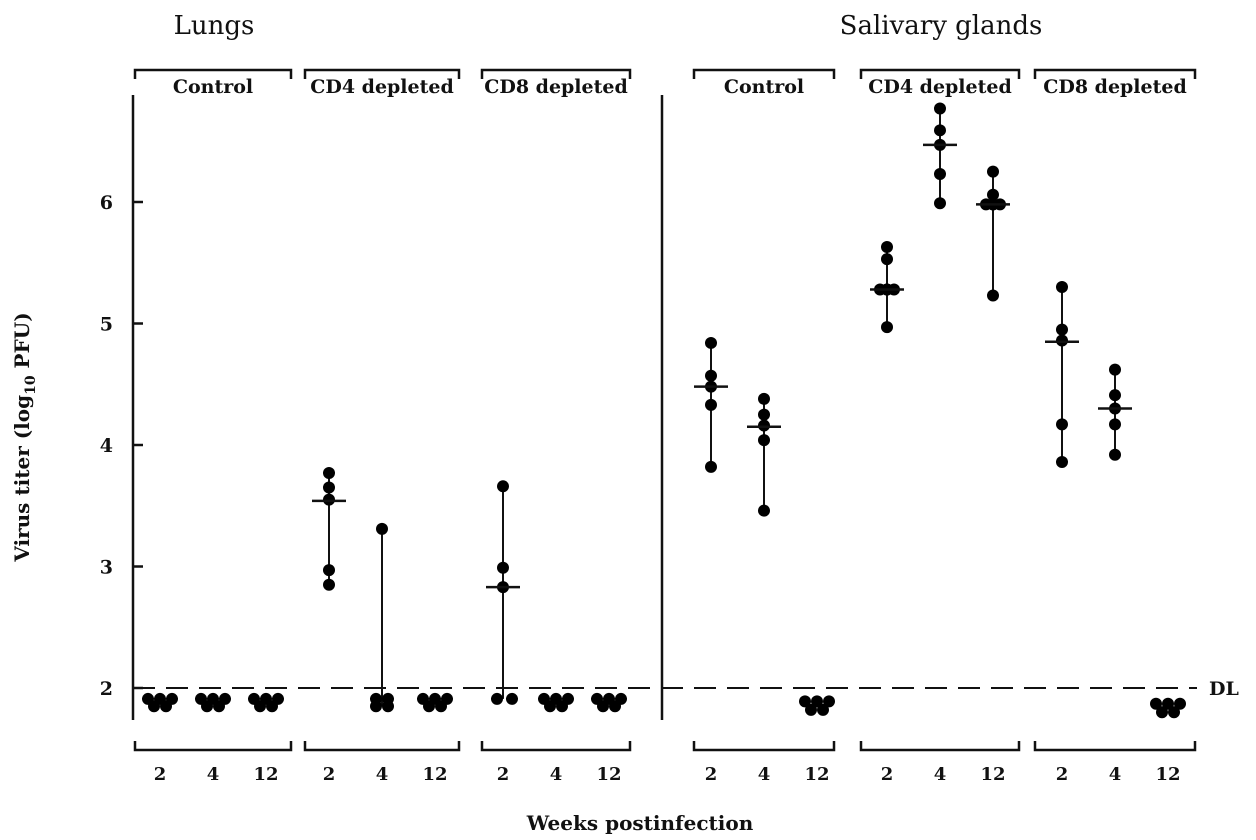 This screenshot has width=1256, height=840. I want to click on panel-title: Lungs, so click(214, 26).